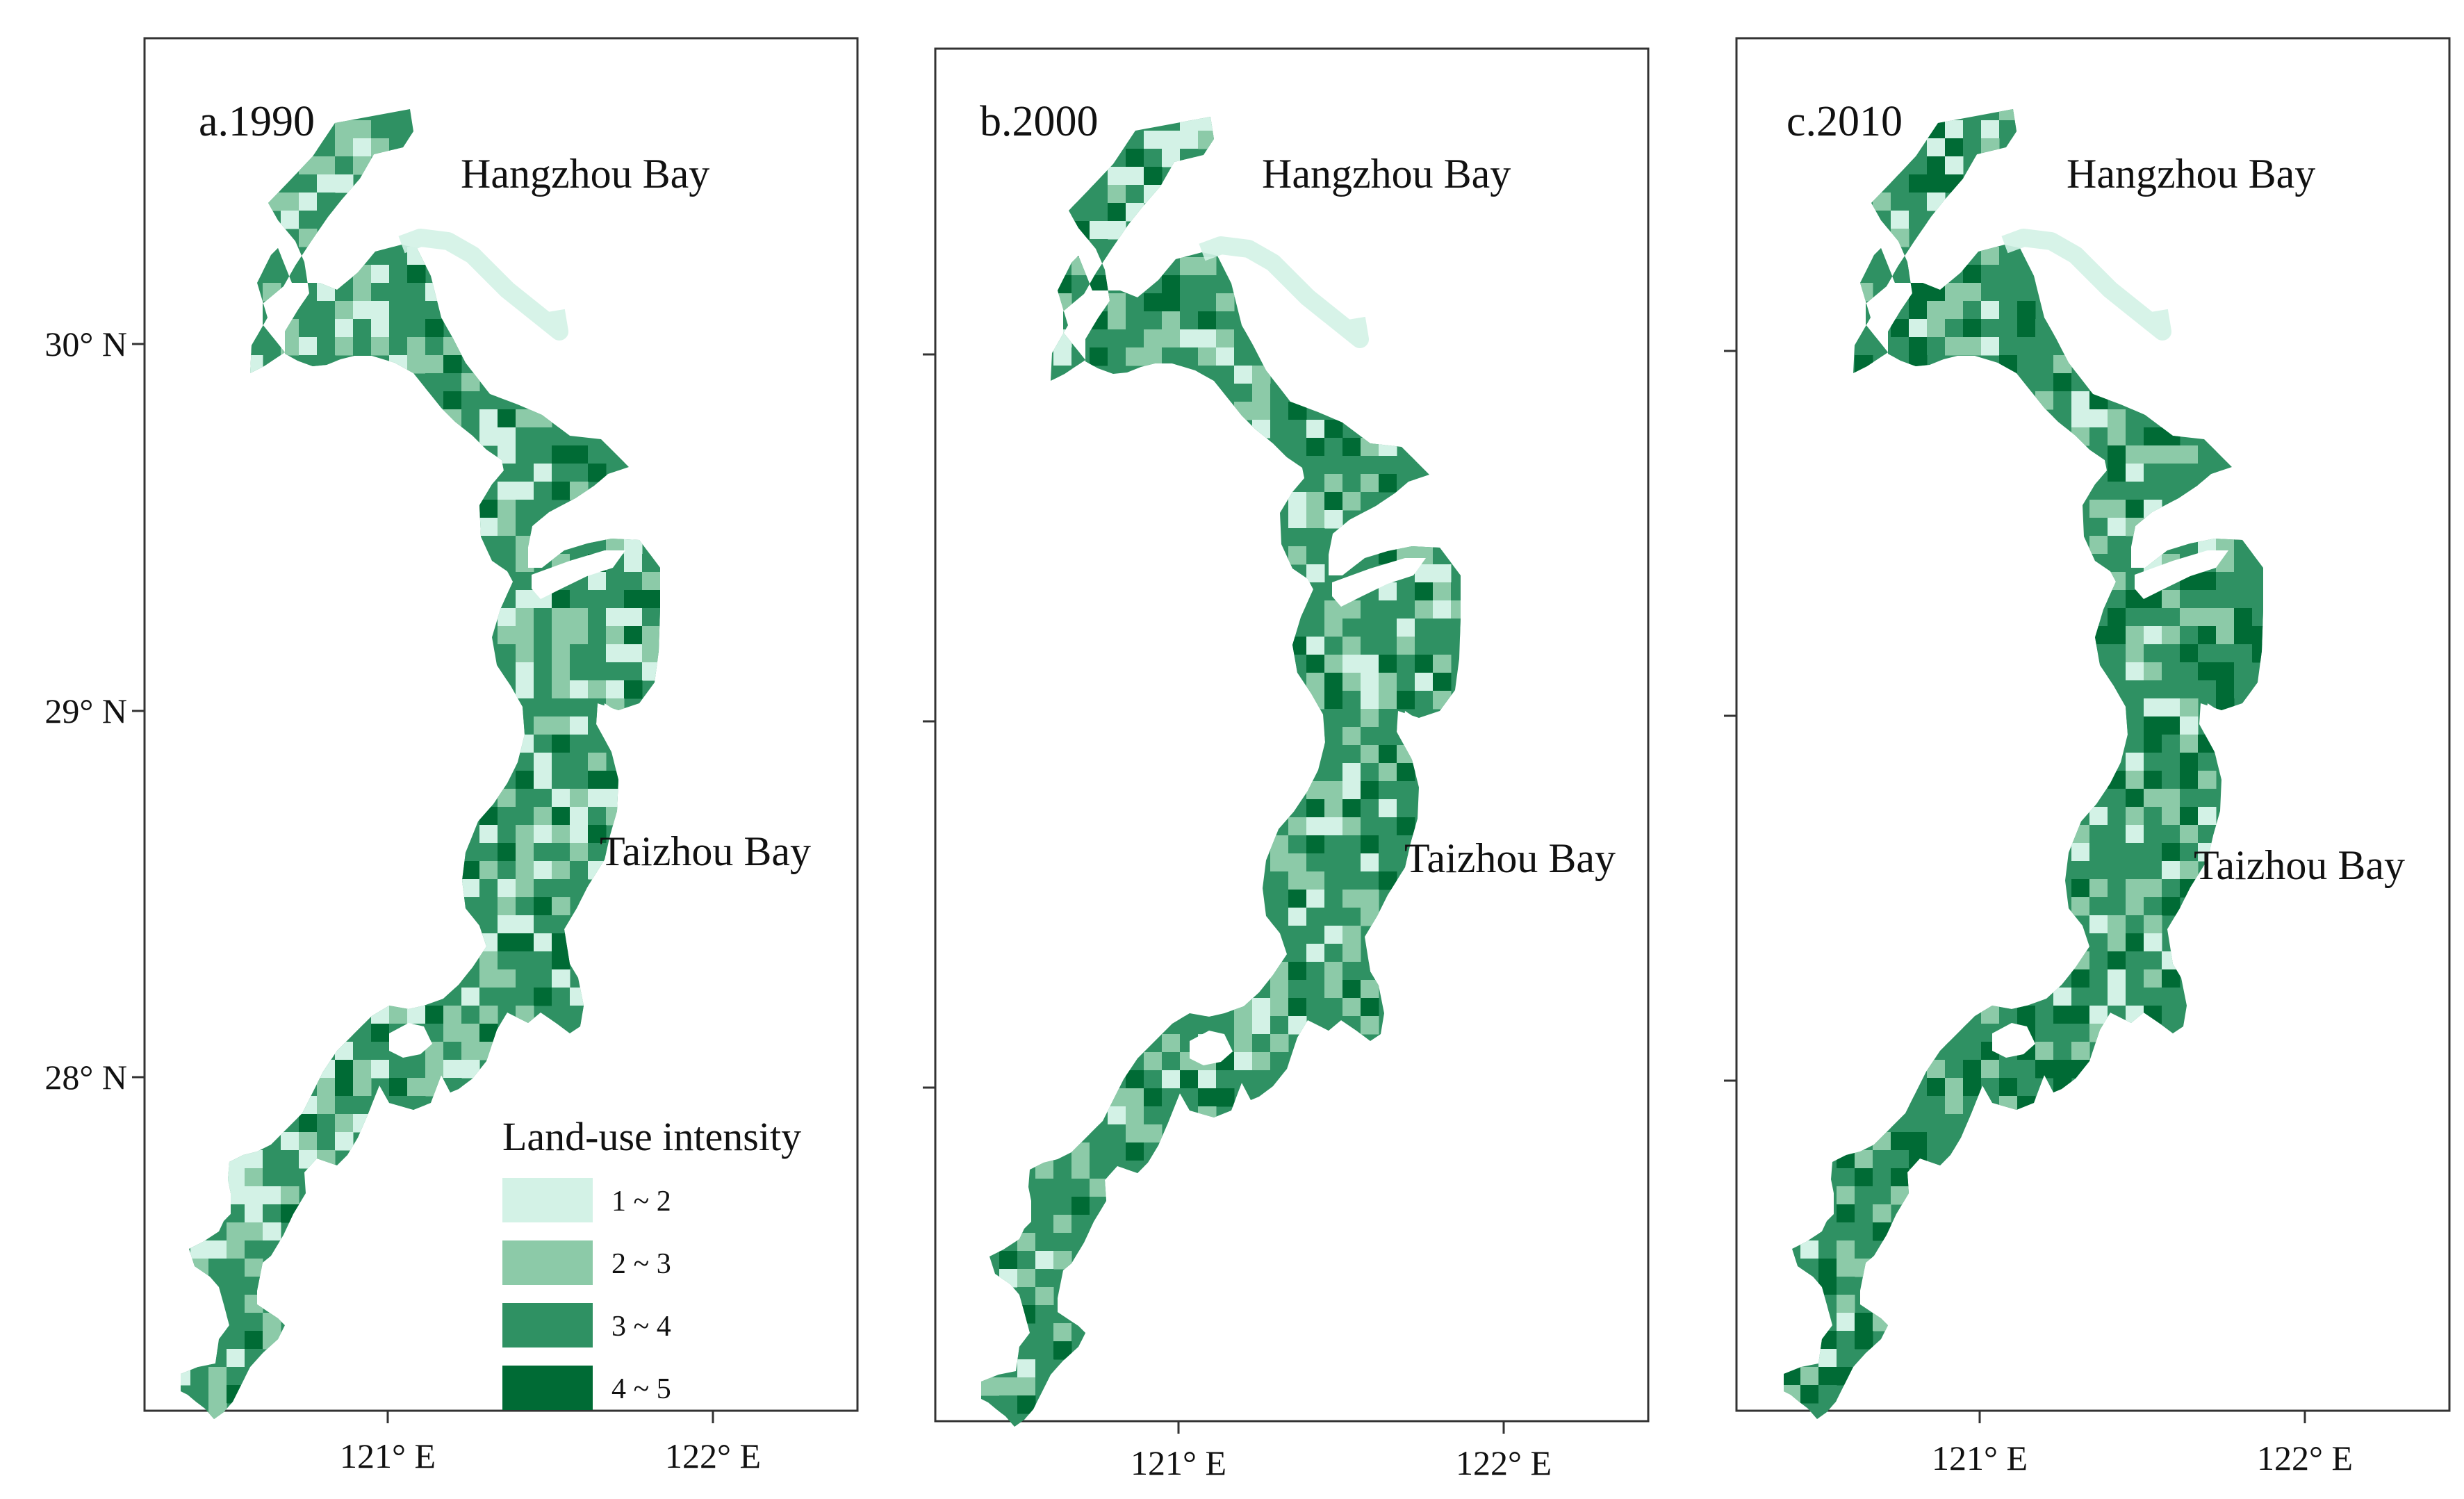 This screenshot has height=1499, width=2464. I want to click on lon-tick-label: 121° E, so click(388, 1456).